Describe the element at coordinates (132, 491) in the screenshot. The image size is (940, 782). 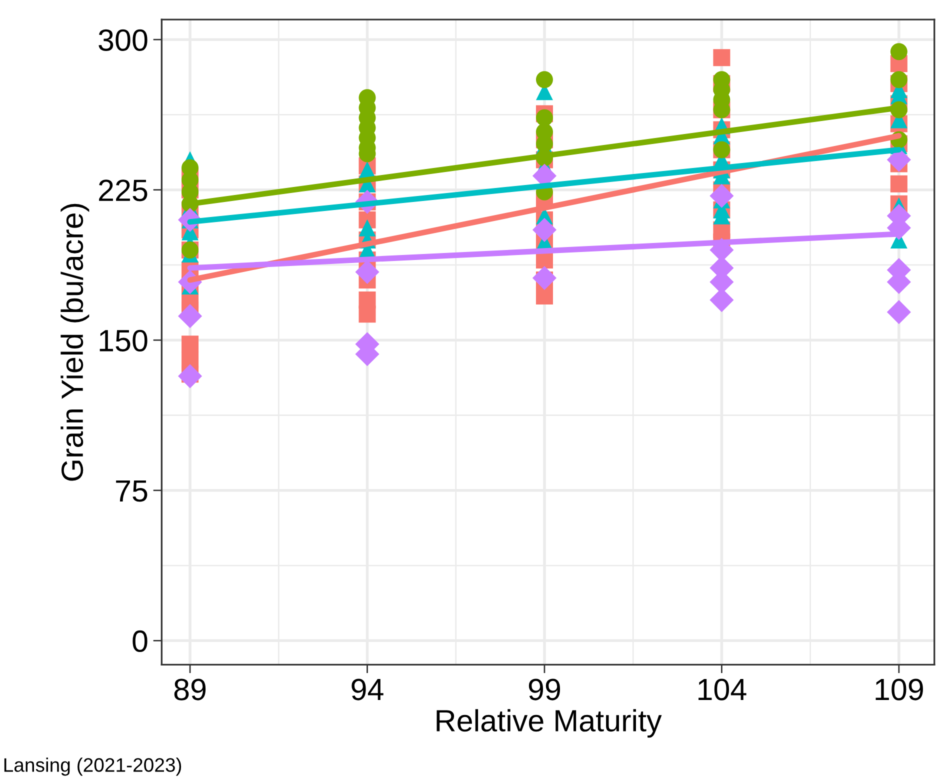
I see `y-tick-label: 75` at that location.